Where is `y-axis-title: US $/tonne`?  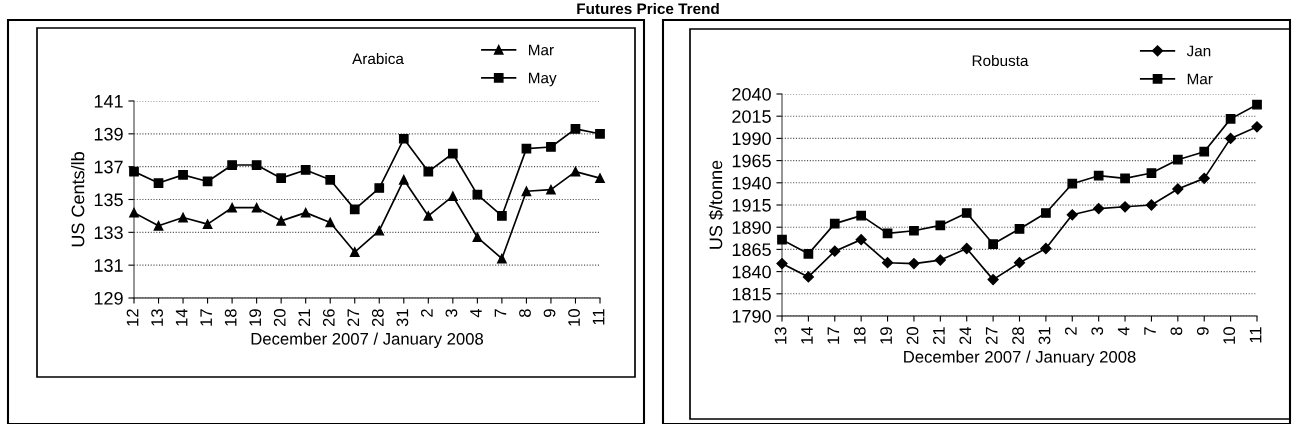
y-axis-title: US $/tonne is located at coordinates (716, 204).